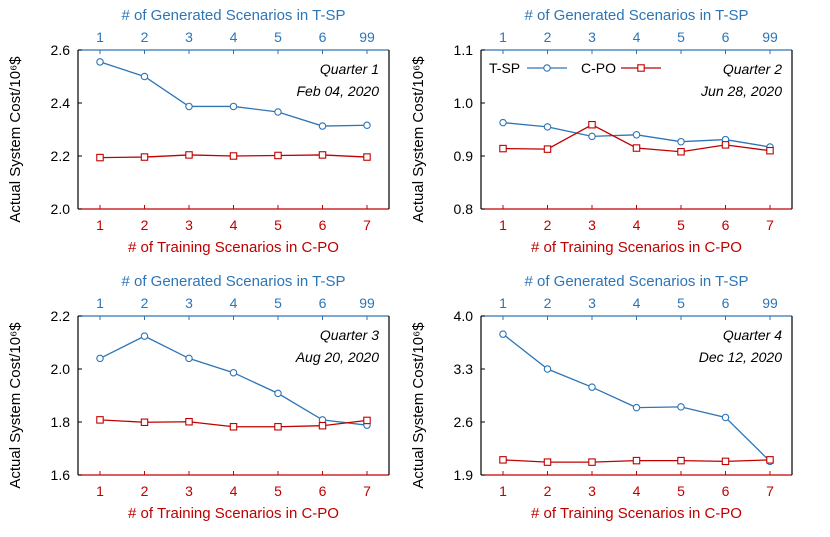 Image resolution: width=830 pixels, height=537 pixels. Describe the element at coordinates (752, 69) in the screenshot. I see `quarter-label: Quarter 2` at that location.